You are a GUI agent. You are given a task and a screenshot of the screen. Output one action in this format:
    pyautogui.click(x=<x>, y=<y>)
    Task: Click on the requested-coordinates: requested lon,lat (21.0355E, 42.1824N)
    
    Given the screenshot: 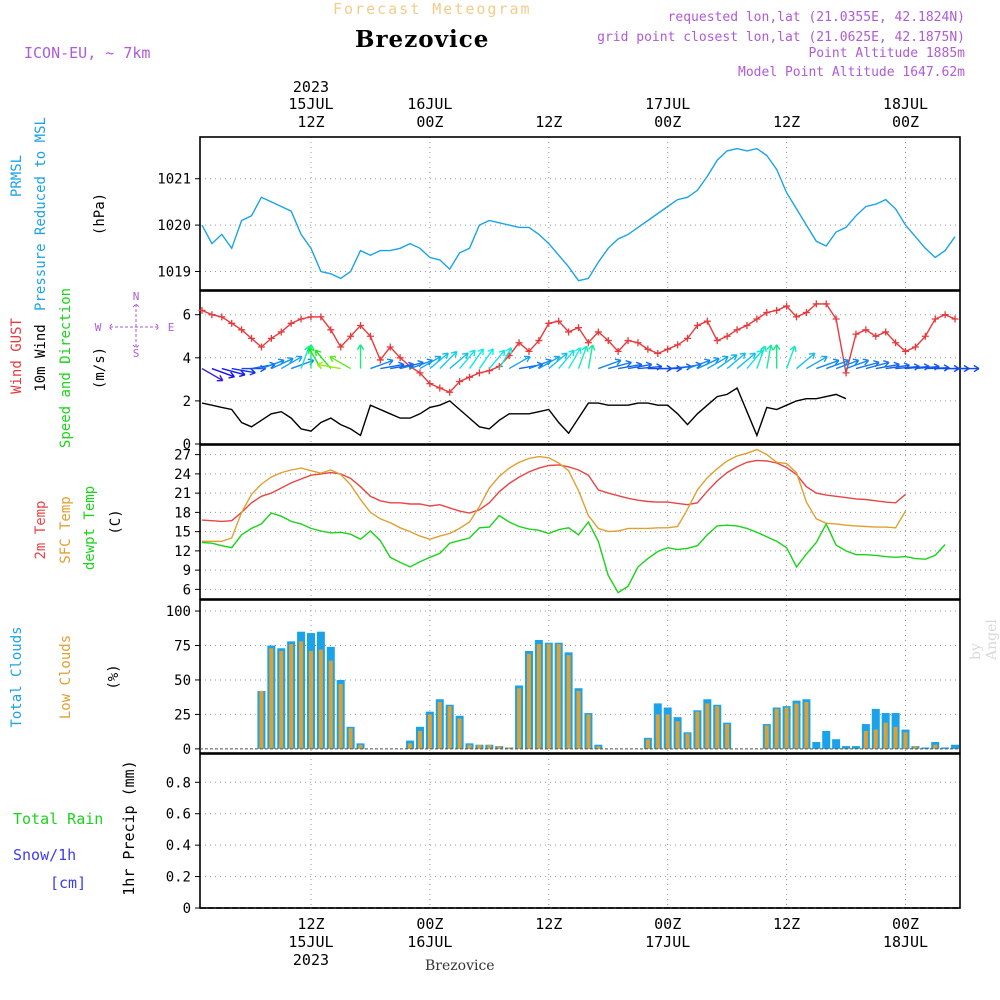 What is the action you would take?
    pyautogui.click(x=816, y=17)
    